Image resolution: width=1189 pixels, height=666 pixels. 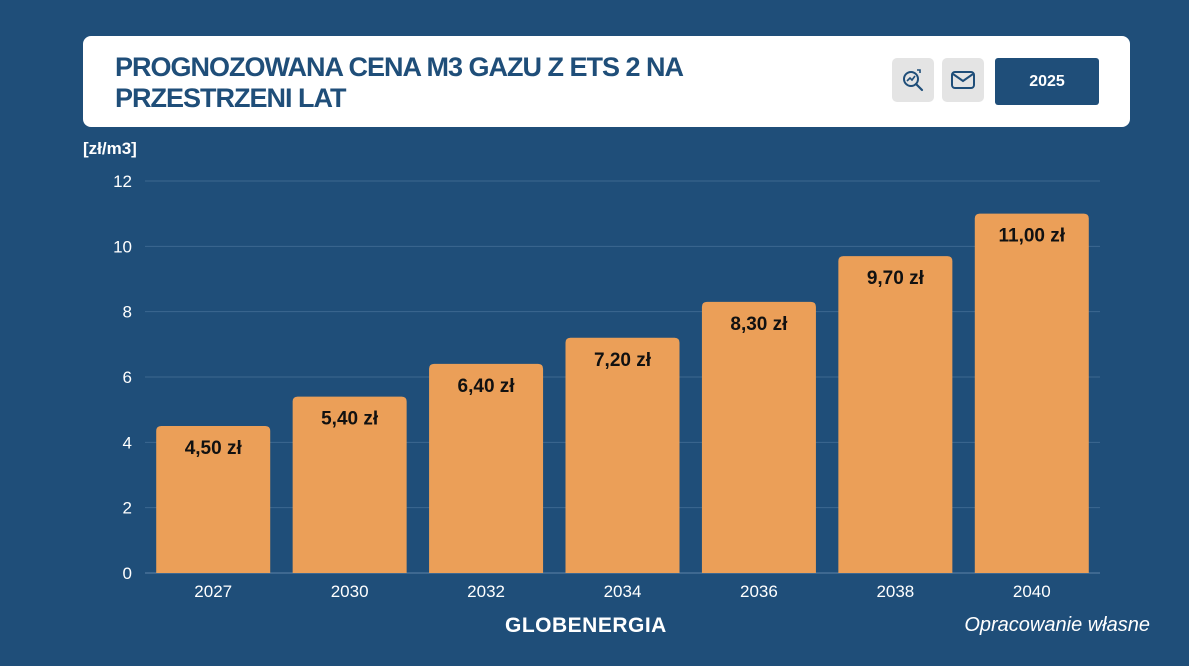 I want to click on globenergia-logo: GLOBENERGIA, so click(x=586, y=625).